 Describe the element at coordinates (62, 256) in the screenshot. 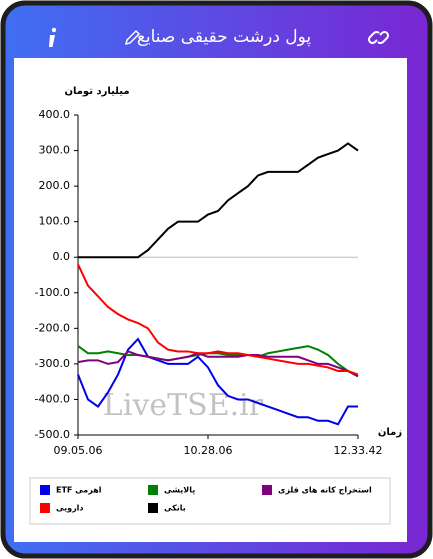

I see `y-tick-label: 0.0` at that location.